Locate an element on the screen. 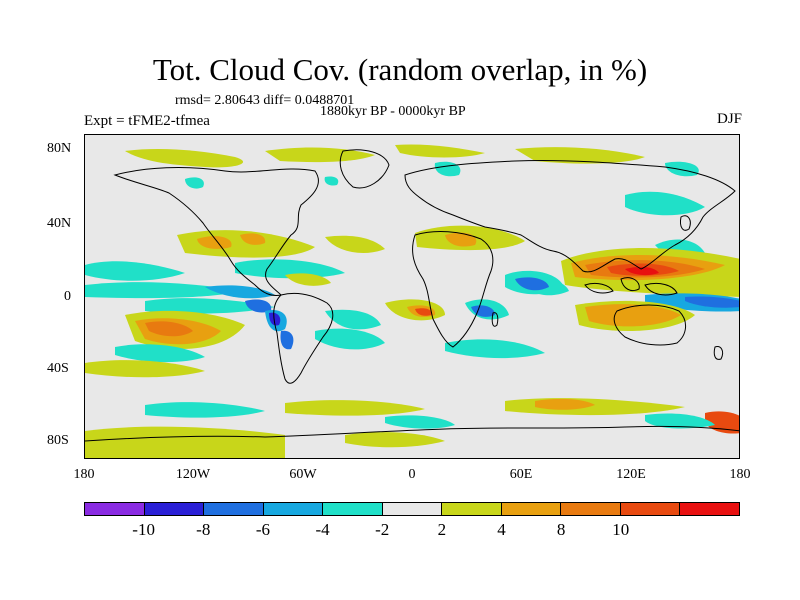  colorbar-label: -8 is located at coordinates (203, 529).